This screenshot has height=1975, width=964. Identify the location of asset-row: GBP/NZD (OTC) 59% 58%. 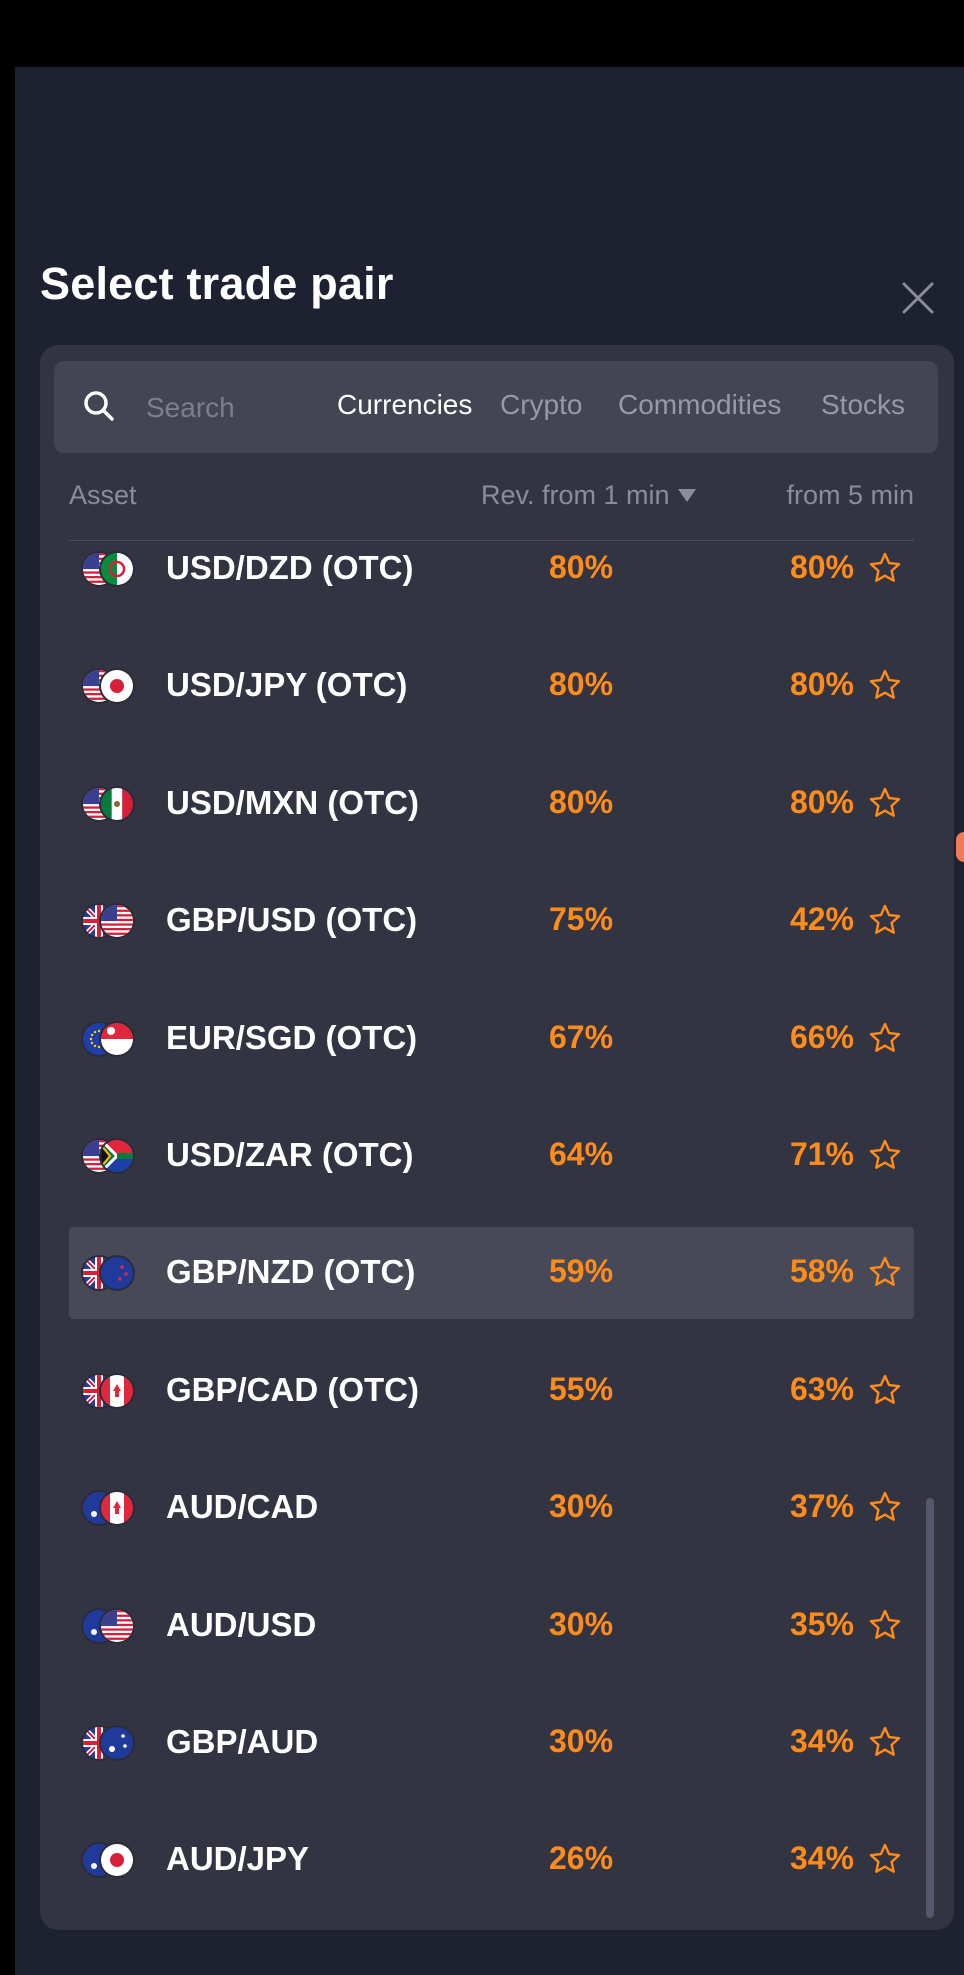
(491, 1273).